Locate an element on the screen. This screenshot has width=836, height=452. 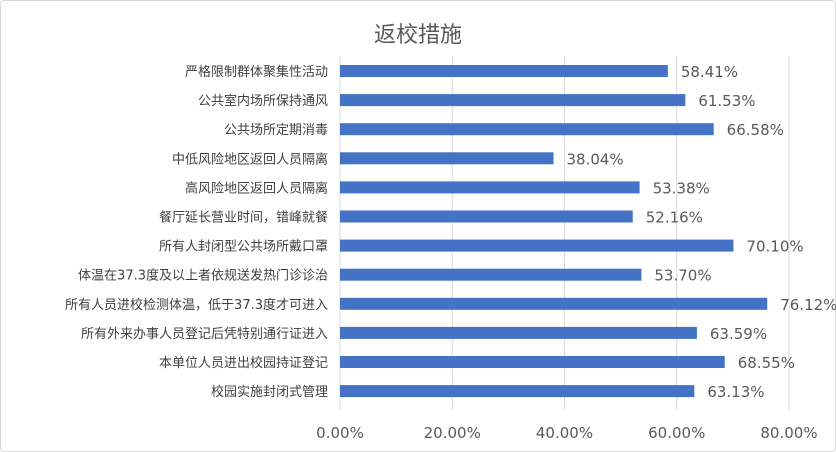
category-label: 所有人员进校检测体温，低于37.3度才可进入 is located at coordinates (196, 305).